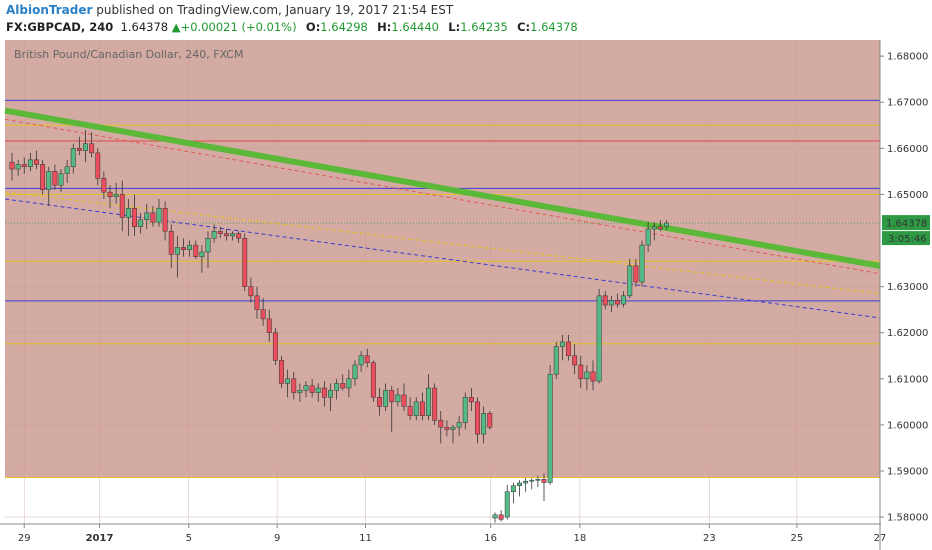 This screenshot has height=550, width=932. I want to click on countdown-label: 3:05:46, so click(907, 239).